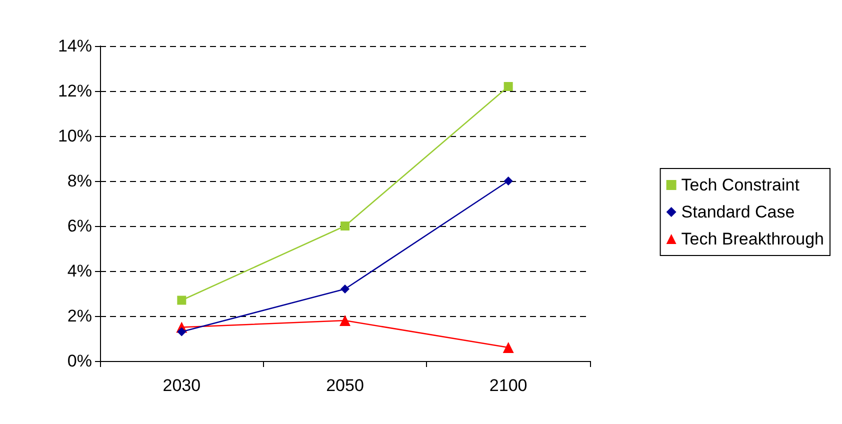 This screenshot has width=842, height=424. I want to click on y-tick-label: 6%, so click(79, 226).